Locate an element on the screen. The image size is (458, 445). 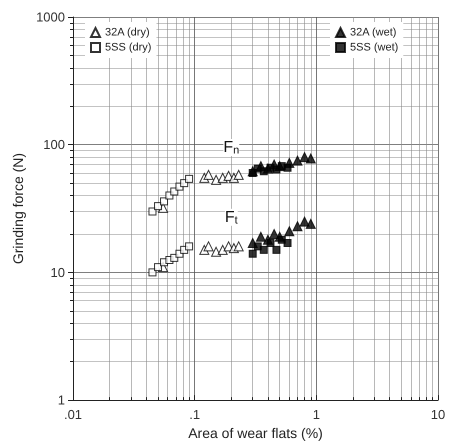
x-tick-label: .1 is located at coordinates (194, 414).